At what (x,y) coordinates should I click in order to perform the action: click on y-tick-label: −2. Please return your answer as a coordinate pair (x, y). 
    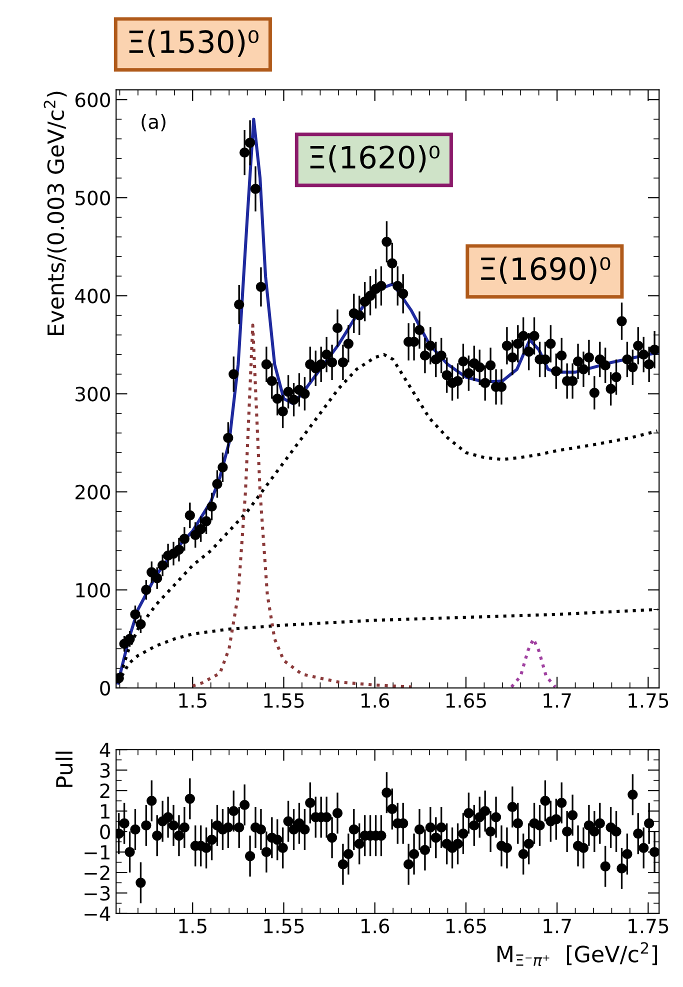
    Looking at the image, I should click on (97, 872).